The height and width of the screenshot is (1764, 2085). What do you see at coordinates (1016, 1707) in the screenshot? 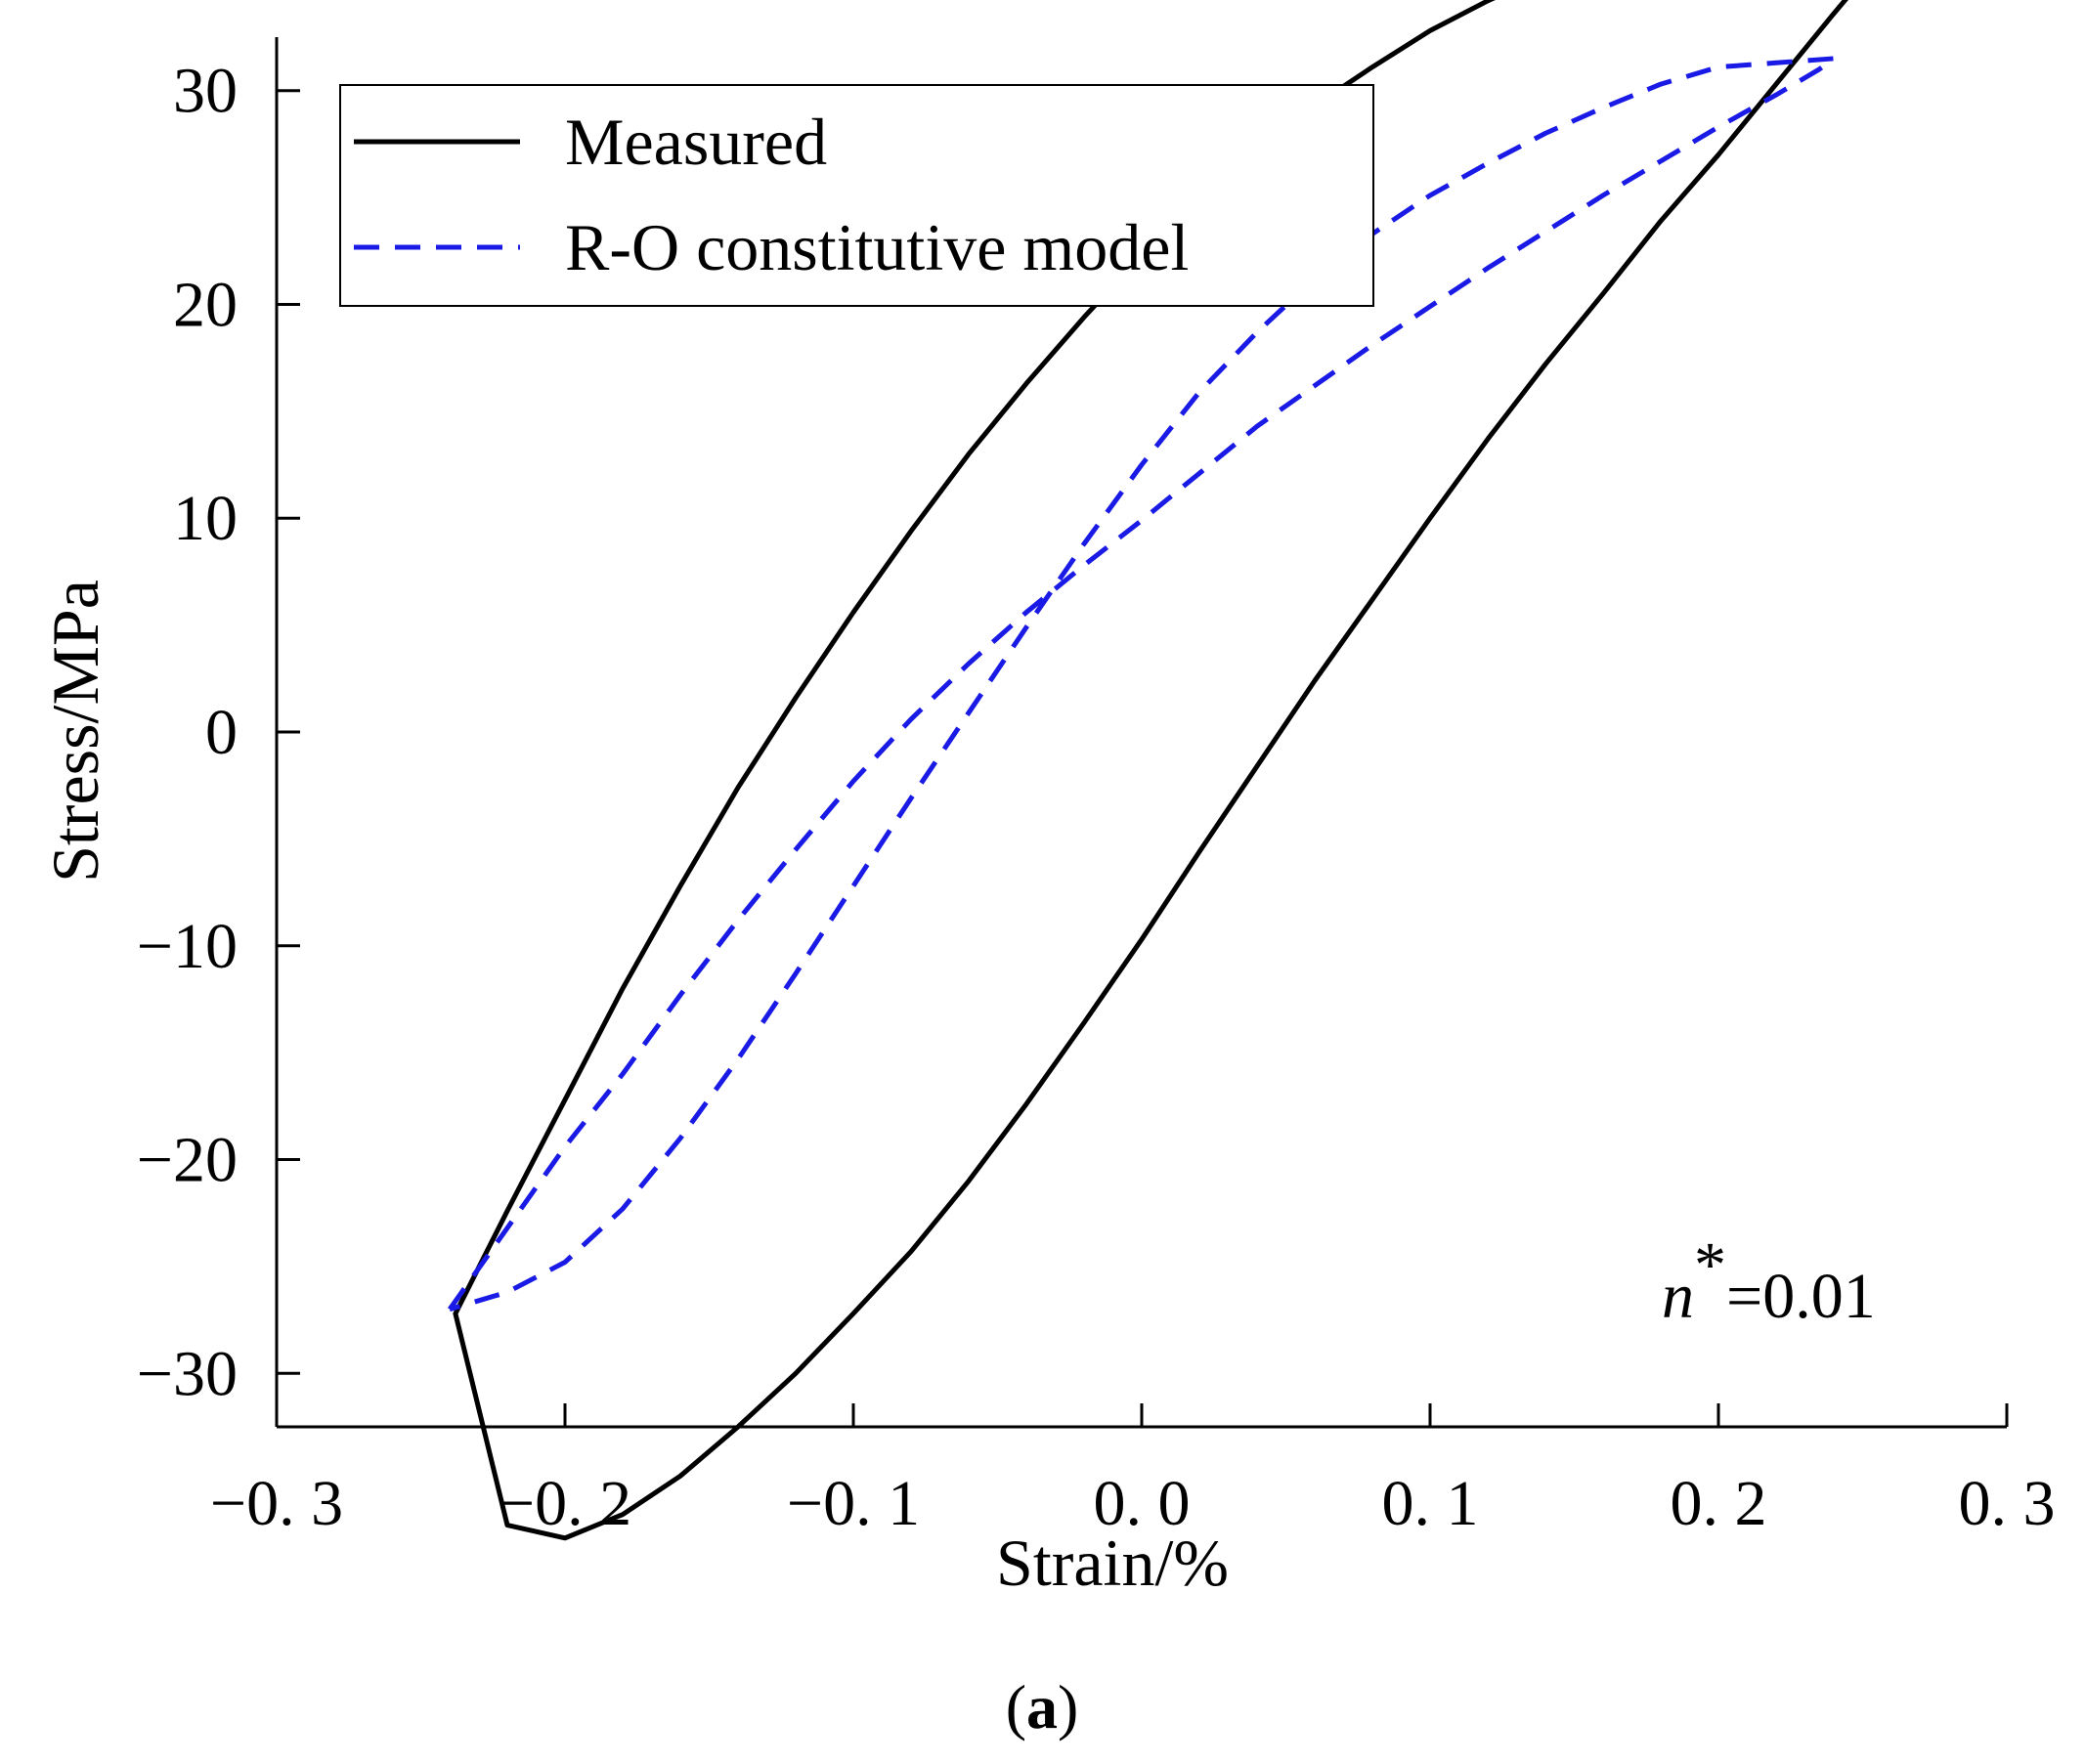
I see `caption-open: (` at bounding box center [1016, 1707].